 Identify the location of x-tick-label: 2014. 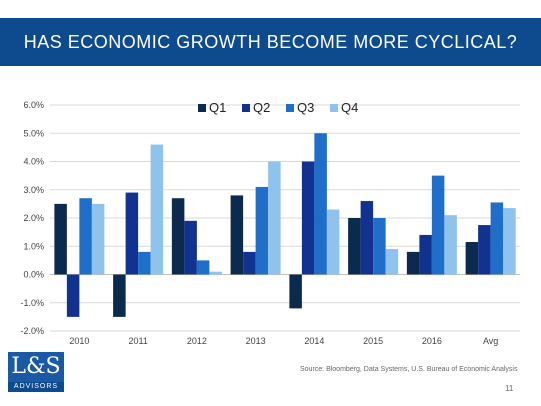
(314, 341).